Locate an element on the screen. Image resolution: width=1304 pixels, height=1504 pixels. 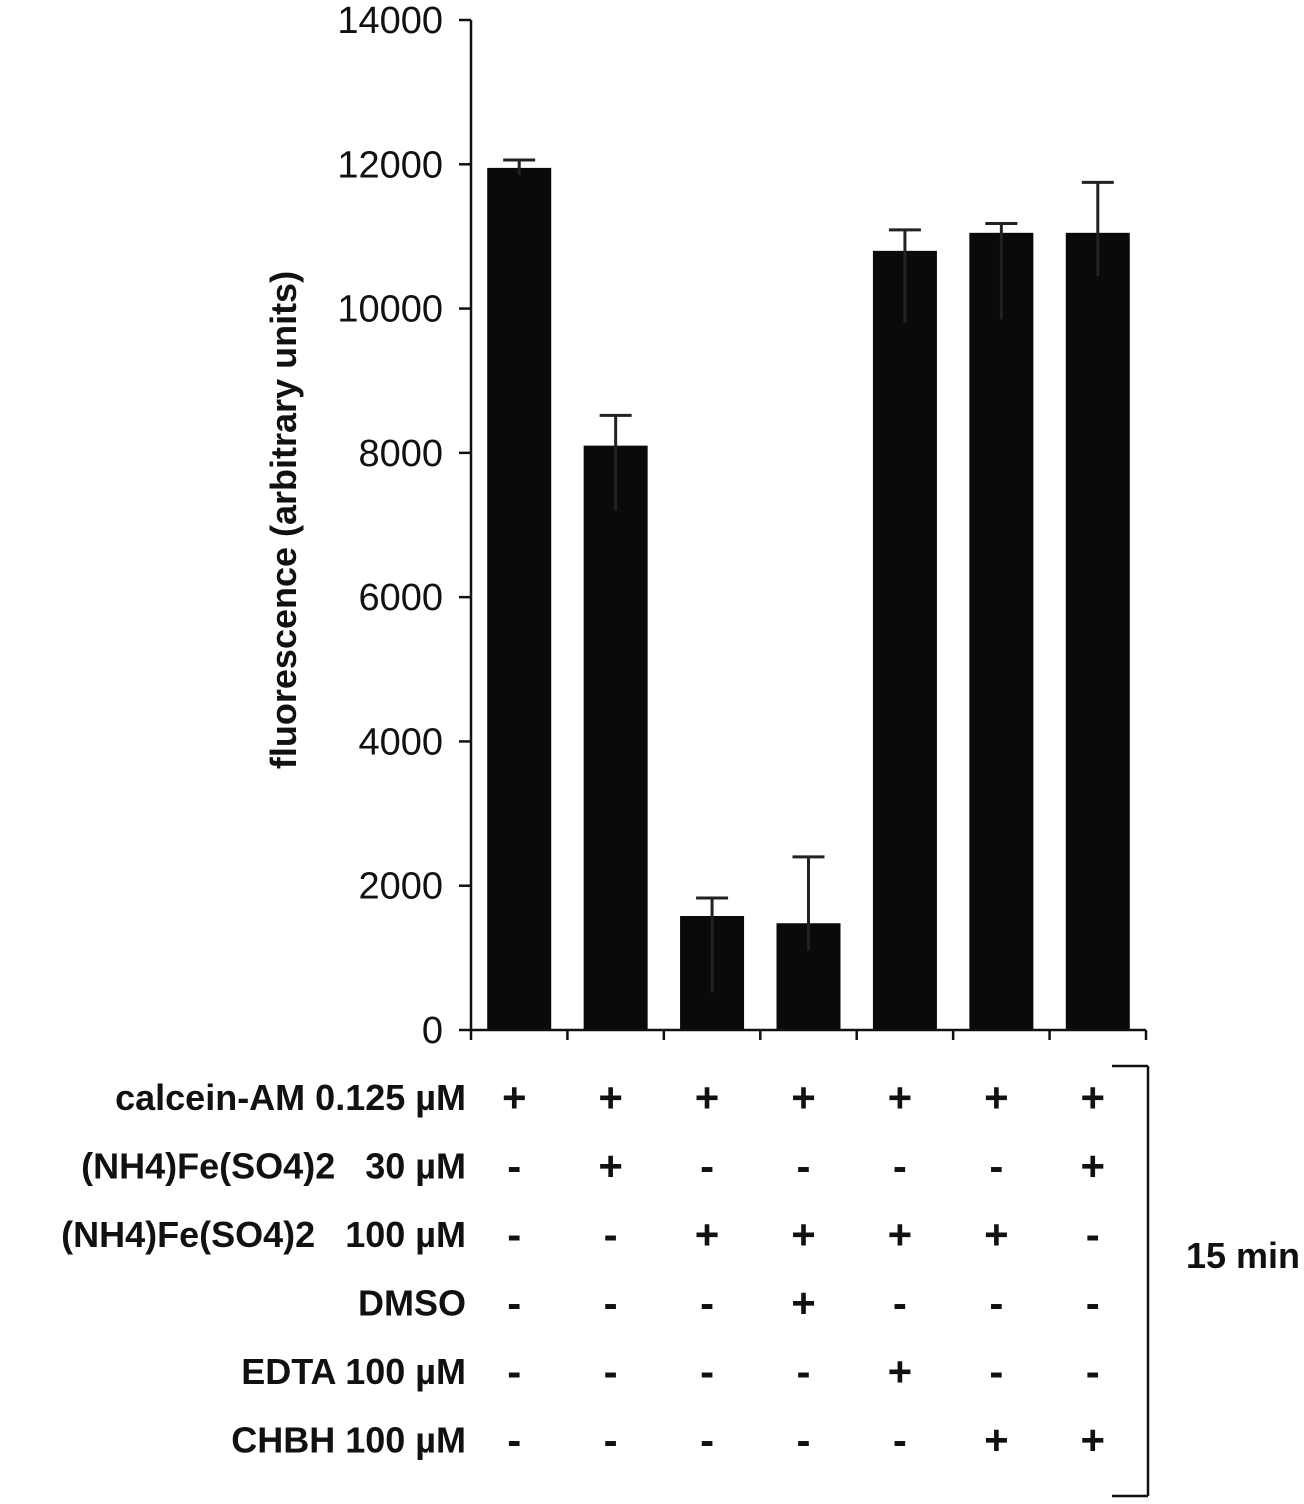
y-tick-label-10000: 10000 is located at coordinates (390, 310).